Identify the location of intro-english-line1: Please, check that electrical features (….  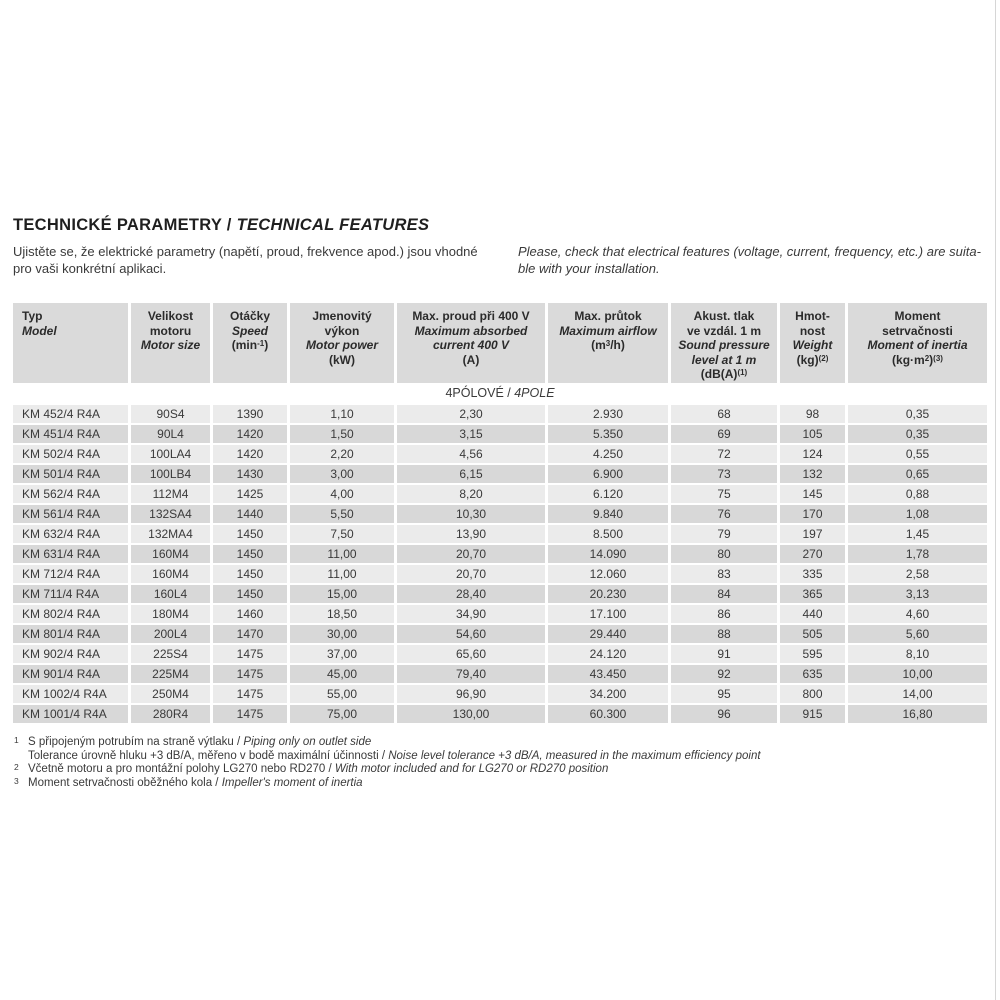
(749, 251).